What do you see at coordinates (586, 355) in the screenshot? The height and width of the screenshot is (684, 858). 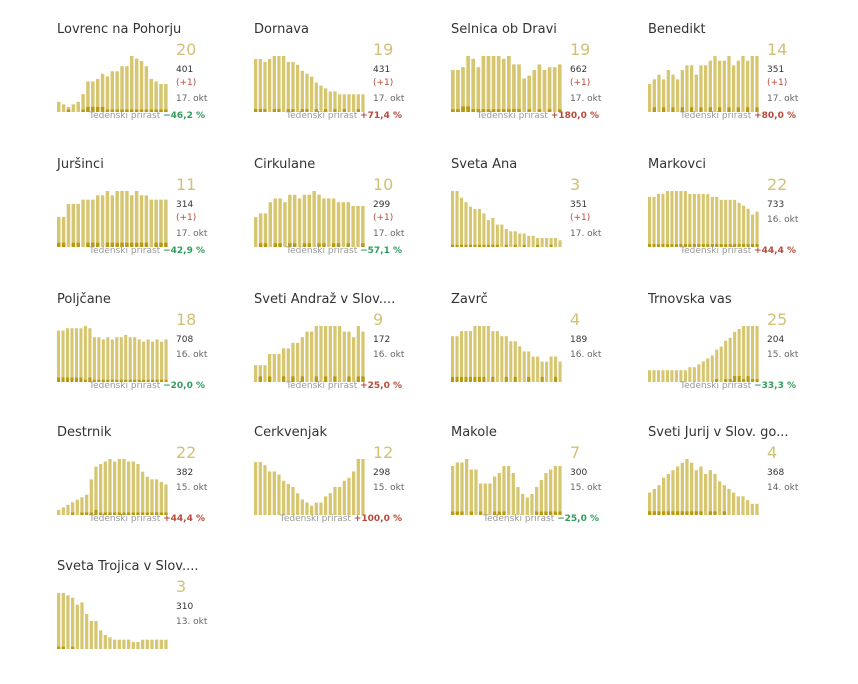 I see `date-value: 16. okt` at bounding box center [586, 355].